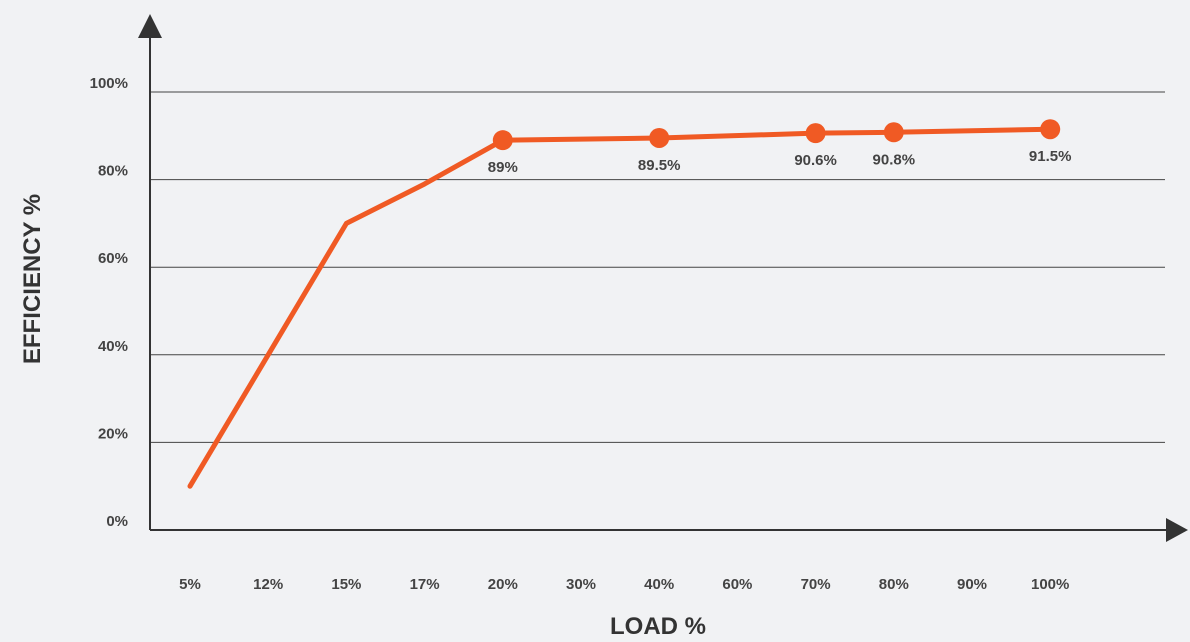  I want to click on x-tick-label: 5%, so click(190, 584).